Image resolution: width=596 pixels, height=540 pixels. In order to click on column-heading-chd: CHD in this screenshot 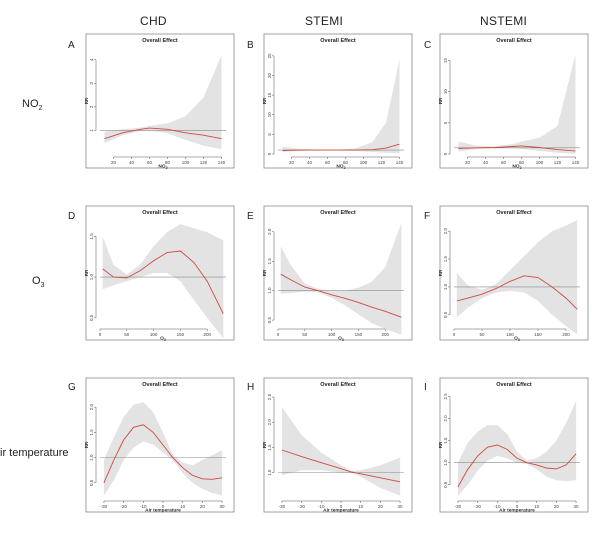, I will do `click(153, 21)`.